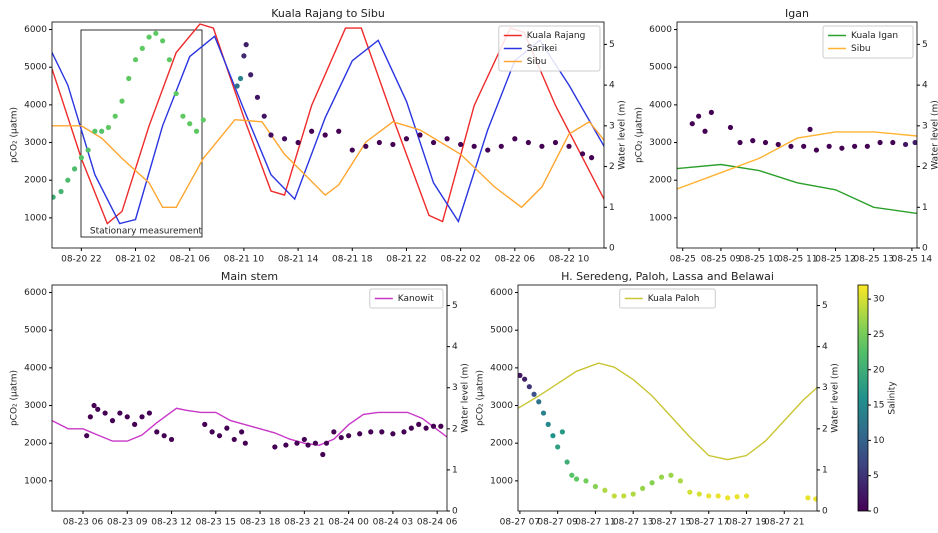 This screenshot has height=533, width=938. What do you see at coordinates (797, 13) in the screenshot?
I see `chart-title: Igan` at bounding box center [797, 13].